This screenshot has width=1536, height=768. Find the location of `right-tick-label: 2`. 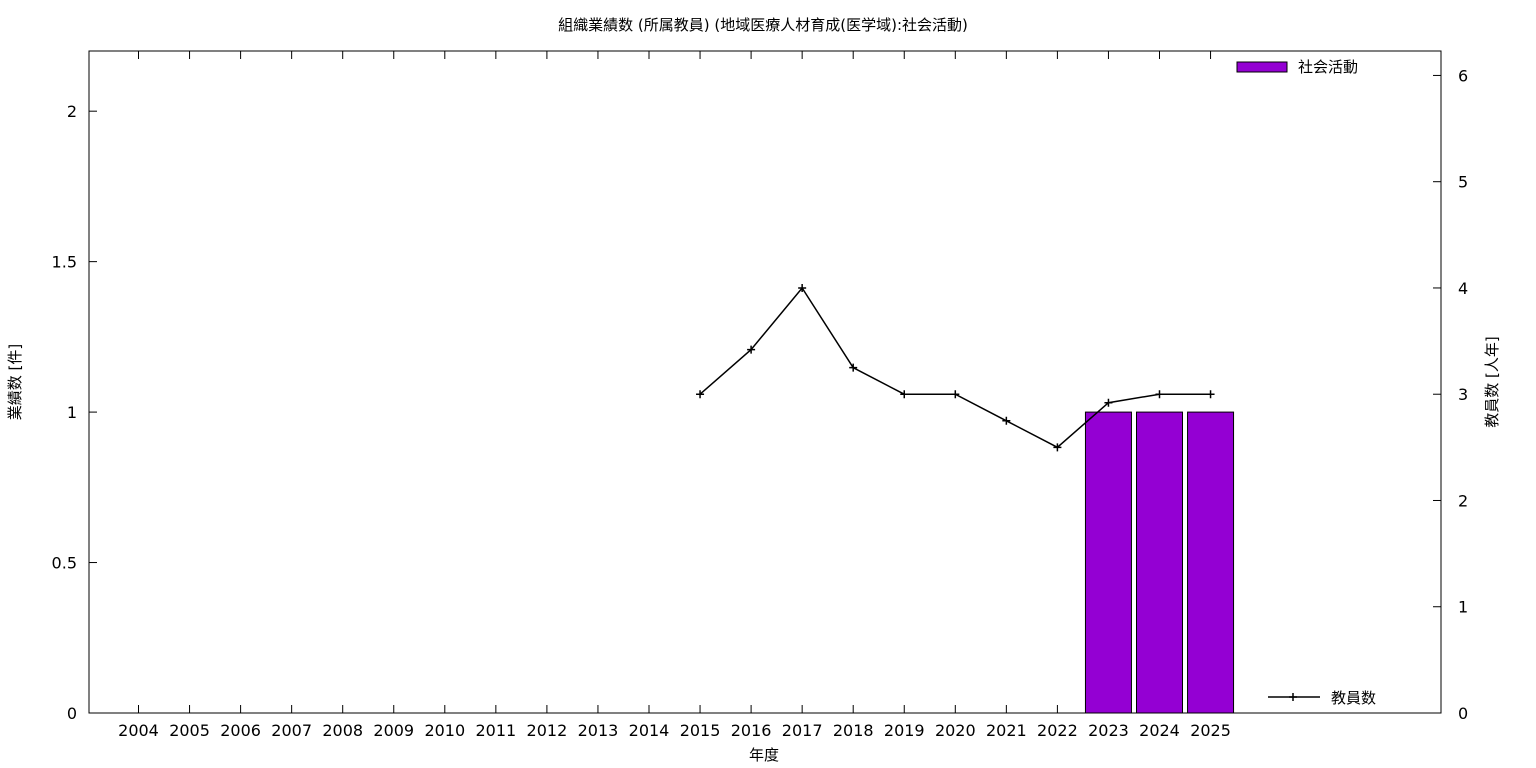

right-tick-label: 2 is located at coordinates (1463, 500).